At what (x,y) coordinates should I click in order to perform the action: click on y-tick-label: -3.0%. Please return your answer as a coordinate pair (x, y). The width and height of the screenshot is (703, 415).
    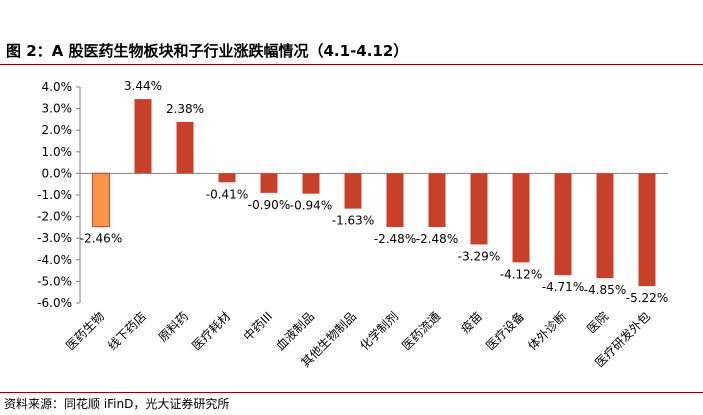
    Looking at the image, I should click on (54, 238).